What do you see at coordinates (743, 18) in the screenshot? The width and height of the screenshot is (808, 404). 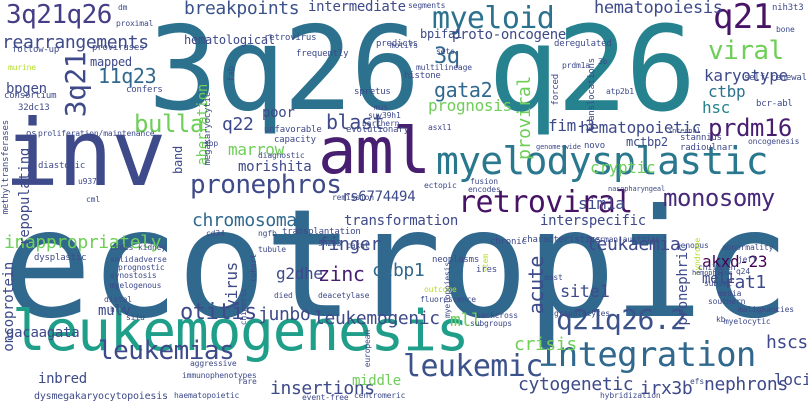 I see `word: q21` at bounding box center [743, 18].